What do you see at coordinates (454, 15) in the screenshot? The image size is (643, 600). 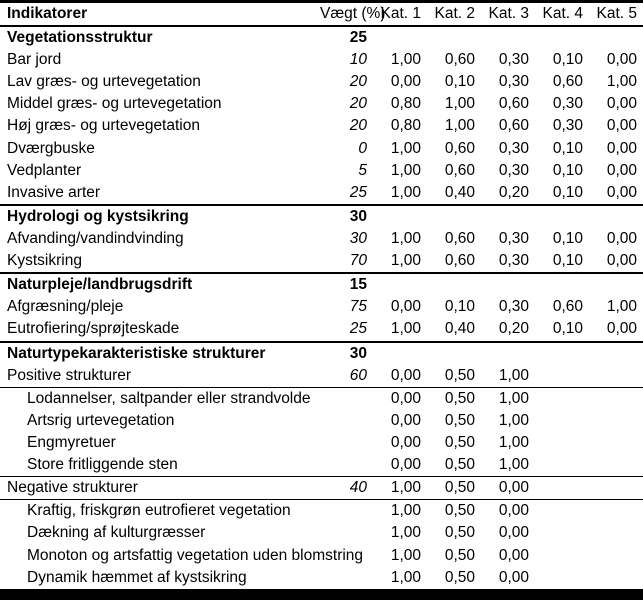 I see `column-header-kat-2: Kat. 2` at bounding box center [454, 15].